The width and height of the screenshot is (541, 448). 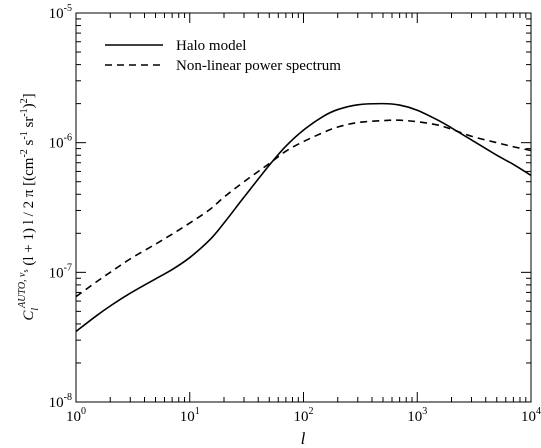 What do you see at coordinates (304, 415) in the screenshot?
I see `x-tick-label: 10²` at bounding box center [304, 415].